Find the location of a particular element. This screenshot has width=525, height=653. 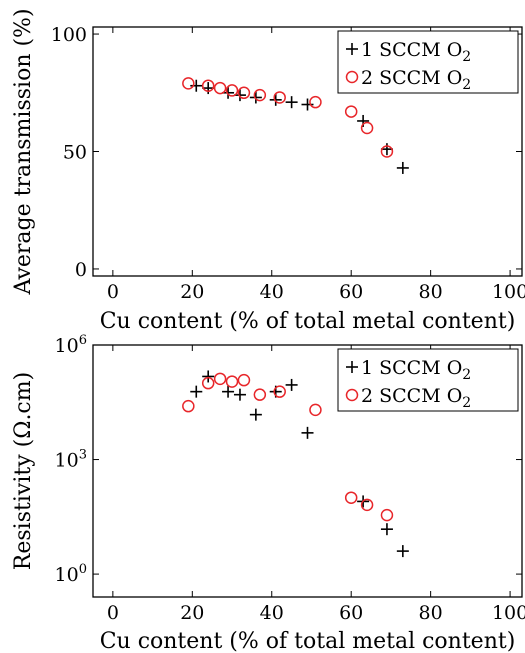

y-axis-label: Average transmission (%) is located at coordinates (23, 151).